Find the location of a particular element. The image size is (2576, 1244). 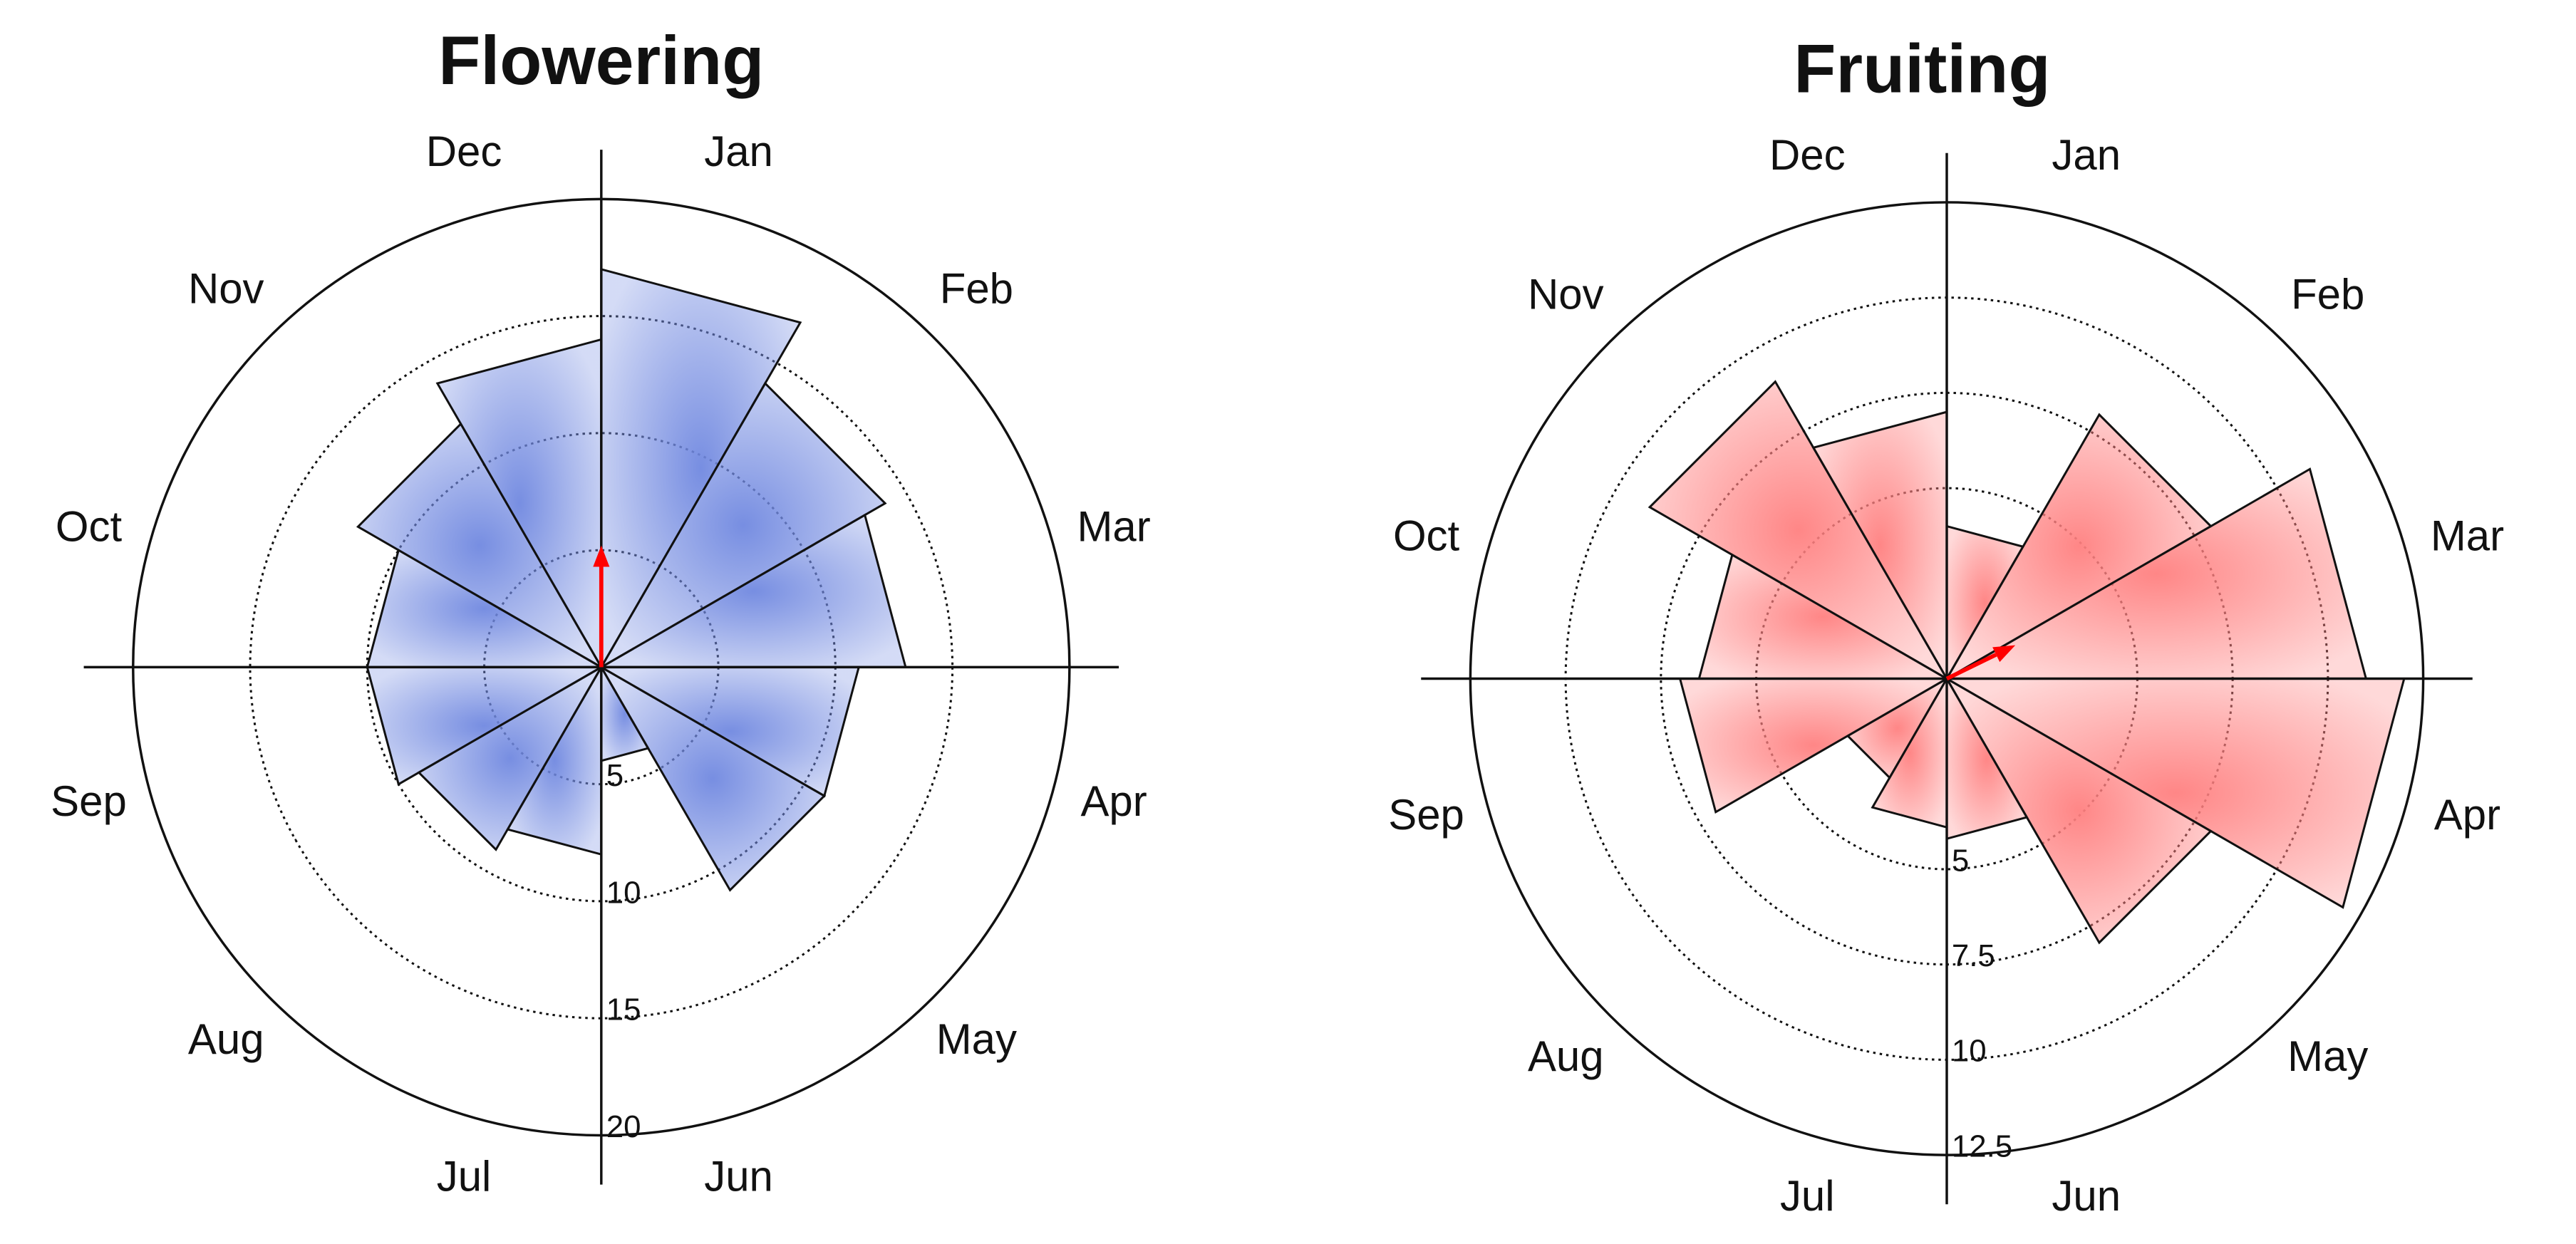

r-tick-label: 12.5 is located at coordinates (1982, 1146).